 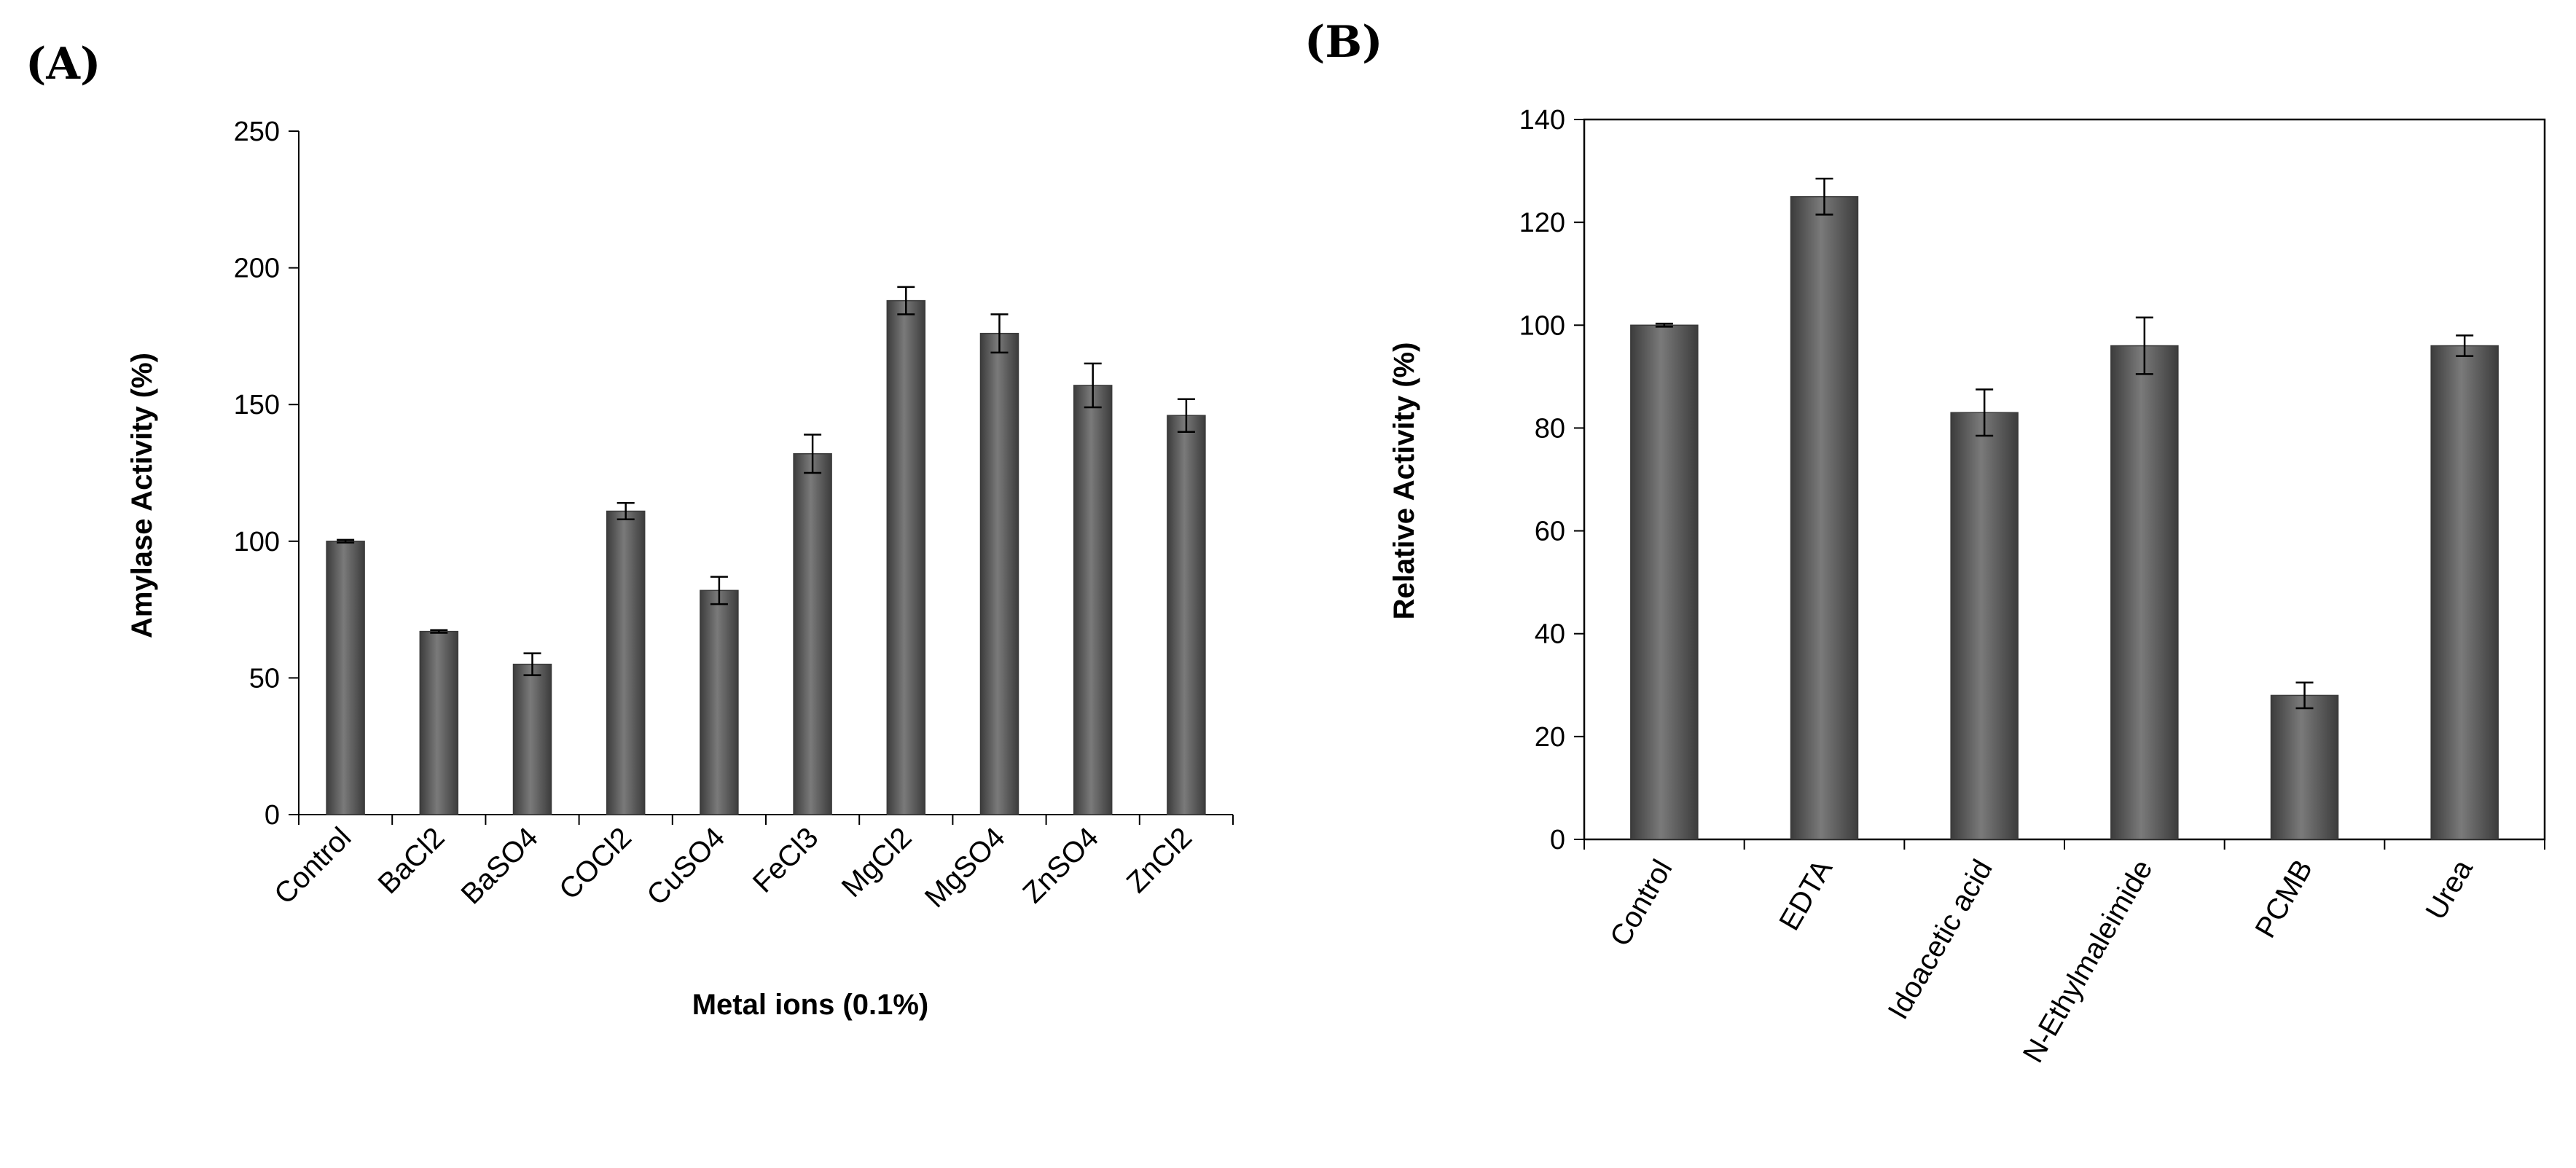 What do you see at coordinates (686, 867) in the screenshot?
I see `chart-a-category-label: CuSO4` at bounding box center [686, 867].